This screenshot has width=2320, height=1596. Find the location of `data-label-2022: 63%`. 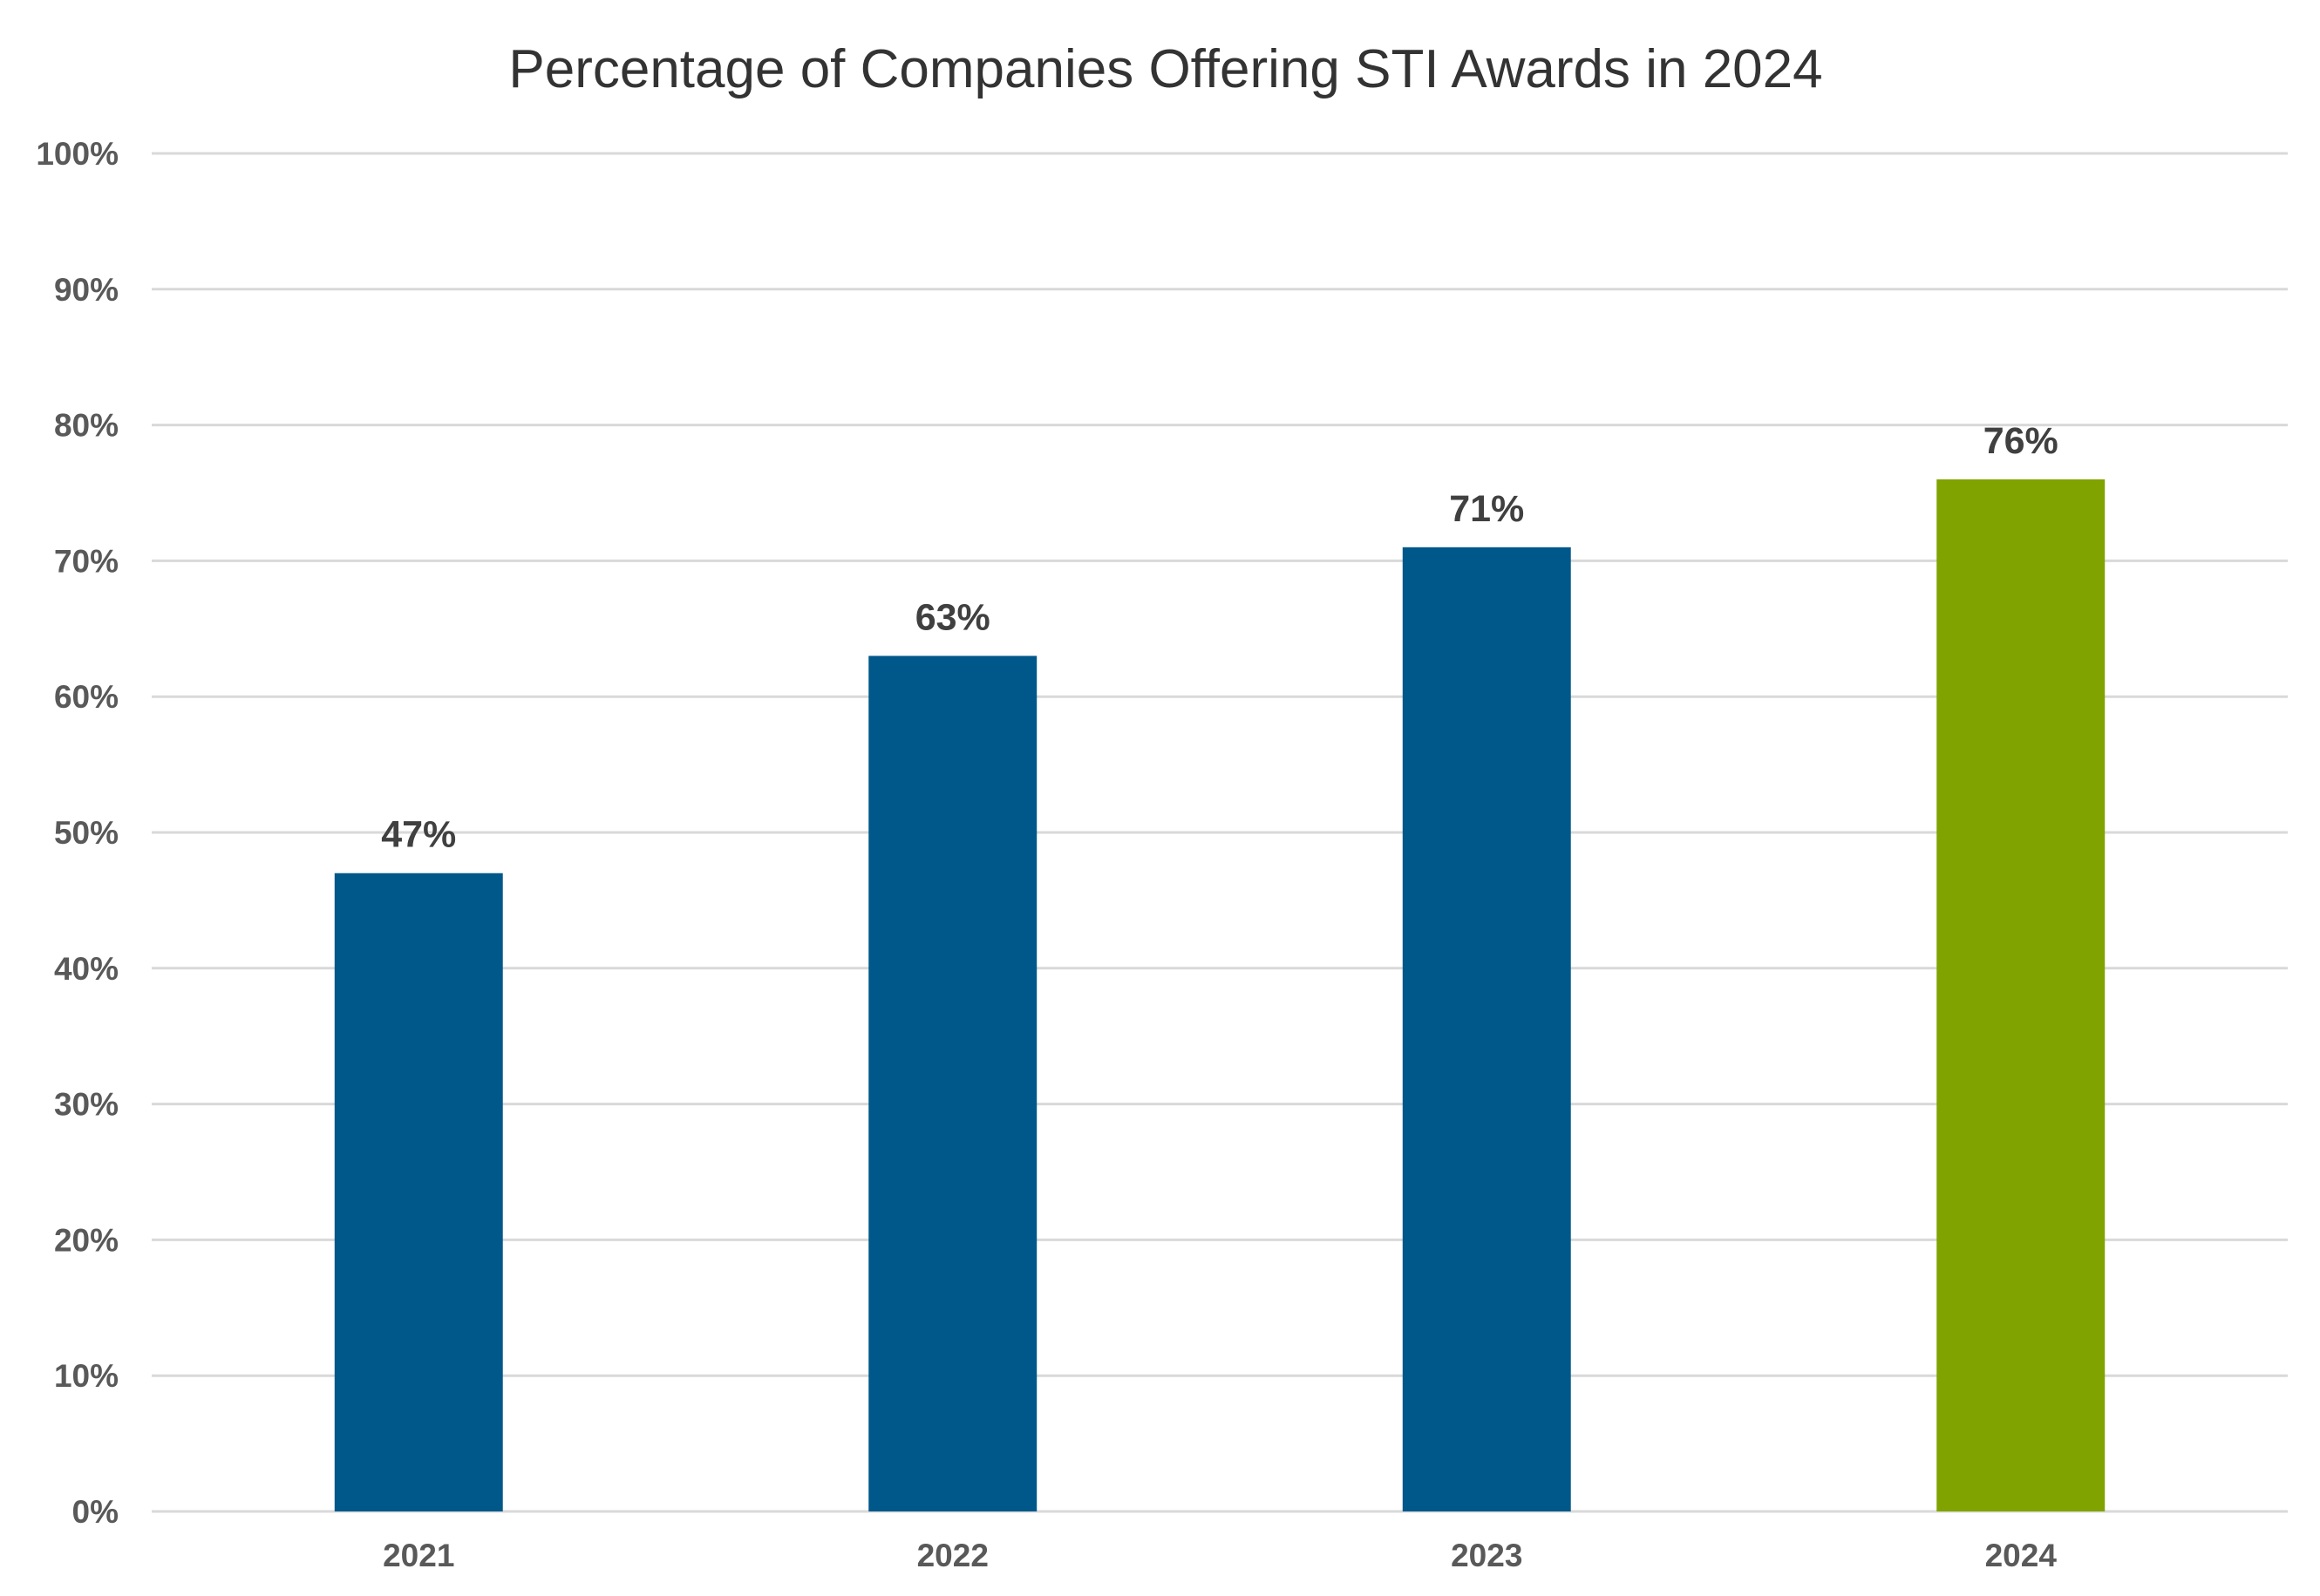

data-label-2022: 63% is located at coordinates (952, 617).